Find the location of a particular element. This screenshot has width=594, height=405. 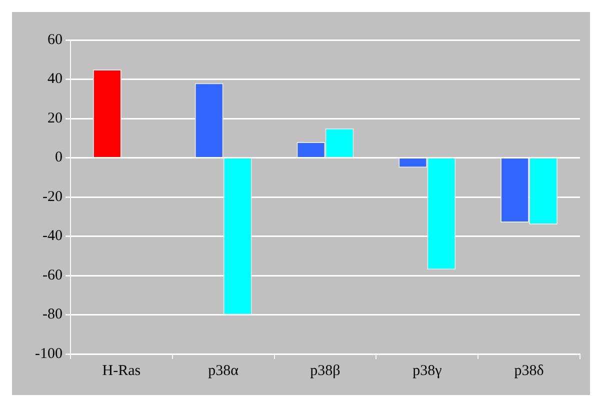

x-tick-label: H-Ras is located at coordinates (121, 370).